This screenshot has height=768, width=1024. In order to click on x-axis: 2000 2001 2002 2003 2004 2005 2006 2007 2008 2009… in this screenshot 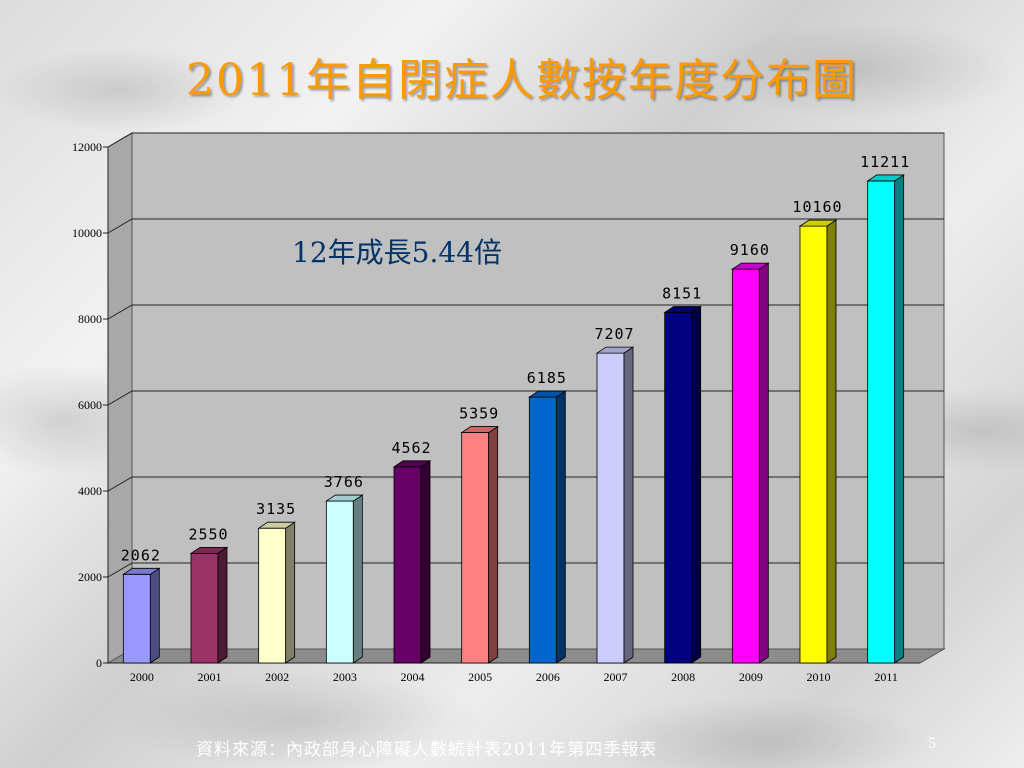, I will do `click(514, 673)`.